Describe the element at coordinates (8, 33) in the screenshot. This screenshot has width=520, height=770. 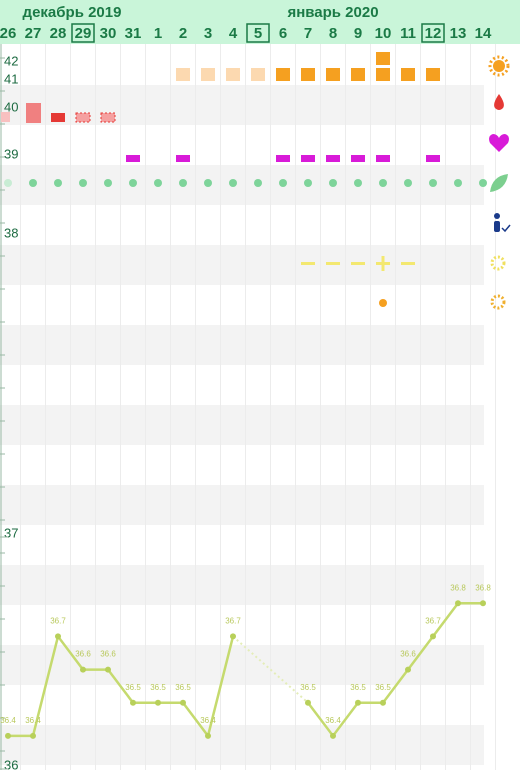
I see `day-label: 26` at that location.